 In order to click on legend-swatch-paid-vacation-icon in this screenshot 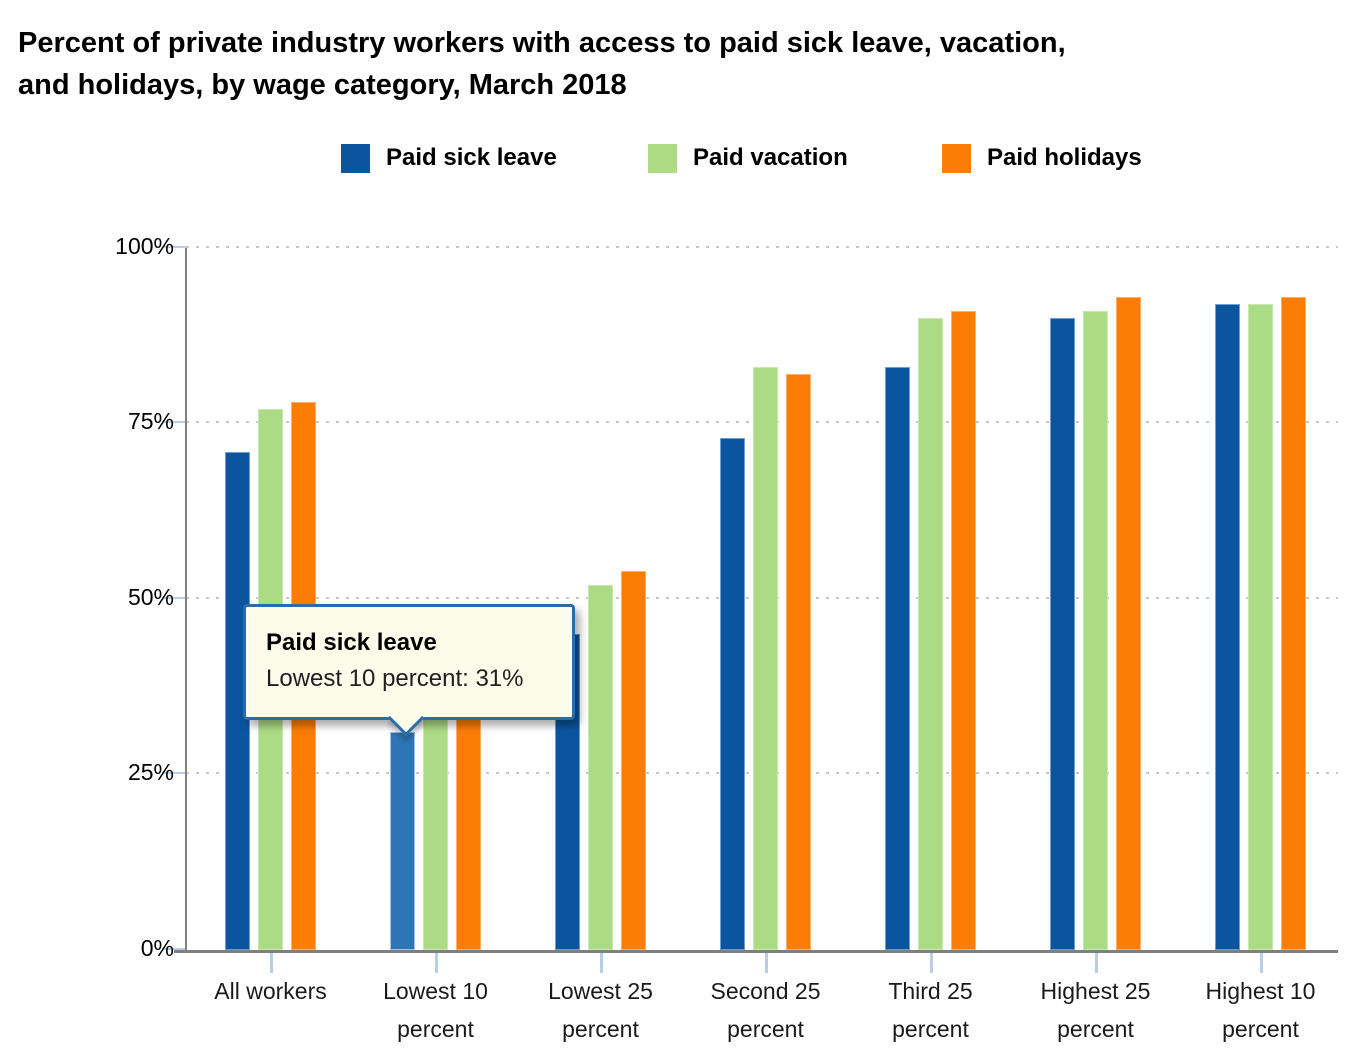, I will do `click(662, 158)`.